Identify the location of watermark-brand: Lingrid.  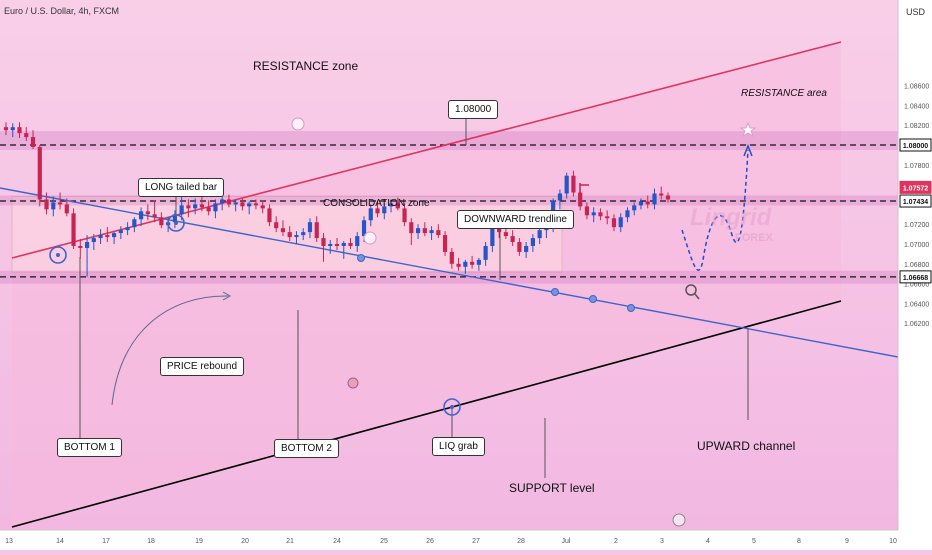
(731, 217).